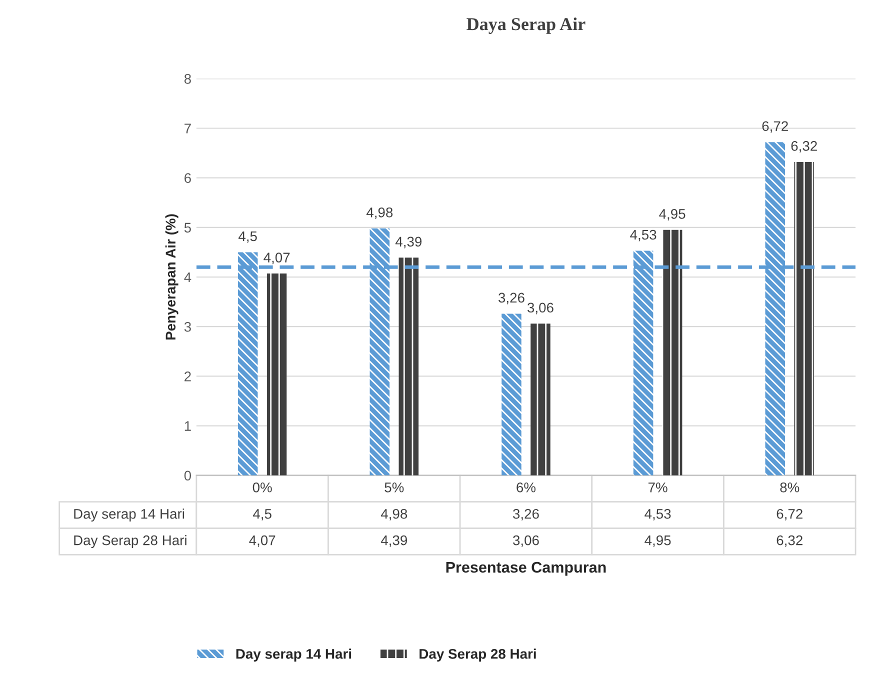 Image resolution: width=873 pixels, height=684 pixels. I want to click on y-tick-label: 3, so click(187, 327).